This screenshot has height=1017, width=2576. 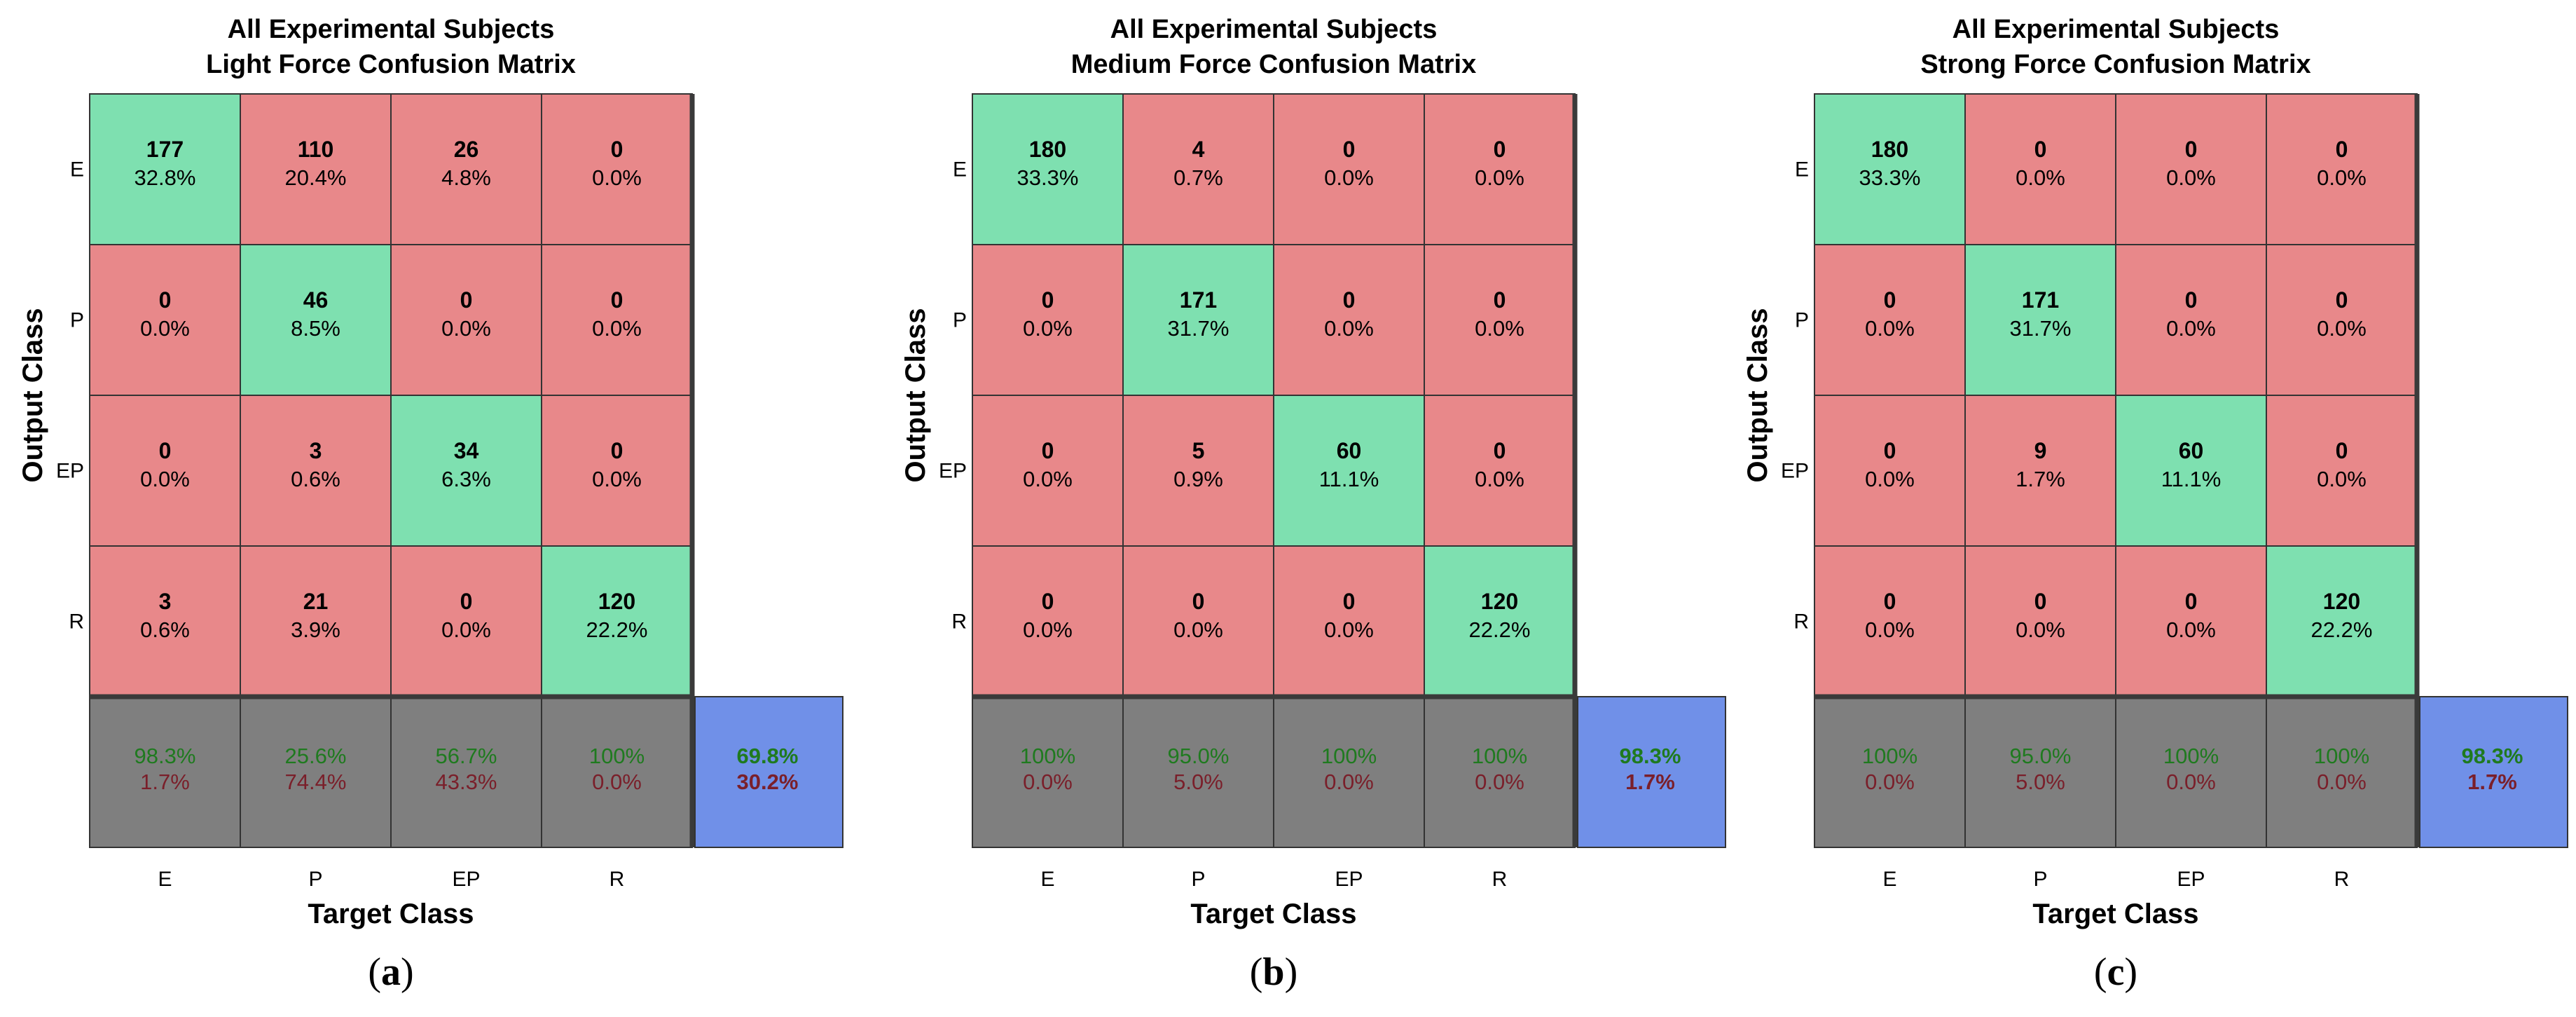 What do you see at coordinates (2191, 450) in the screenshot?
I see `cell-count-label: 60` at bounding box center [2191, 450].